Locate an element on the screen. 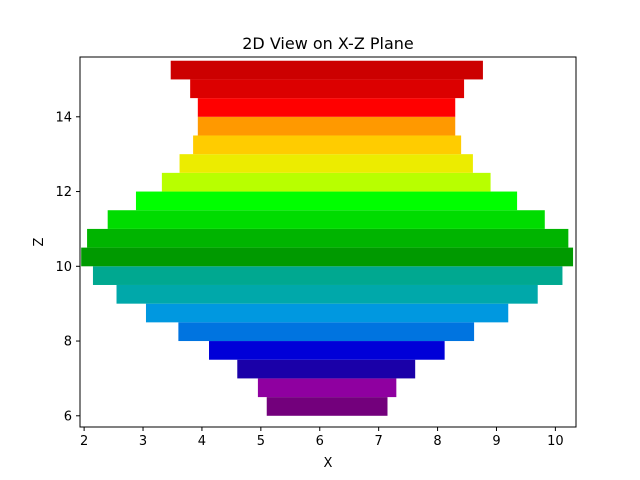 This screenshot has height=480, width=640. bar-z-12.25 is located at coordinates (326, 182).